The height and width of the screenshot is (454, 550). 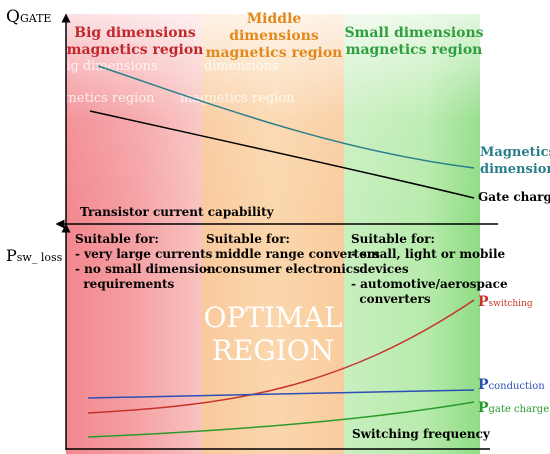 I want to click on middle-suitable-item-2: - consumer electronics, so click(x=283, y=269).